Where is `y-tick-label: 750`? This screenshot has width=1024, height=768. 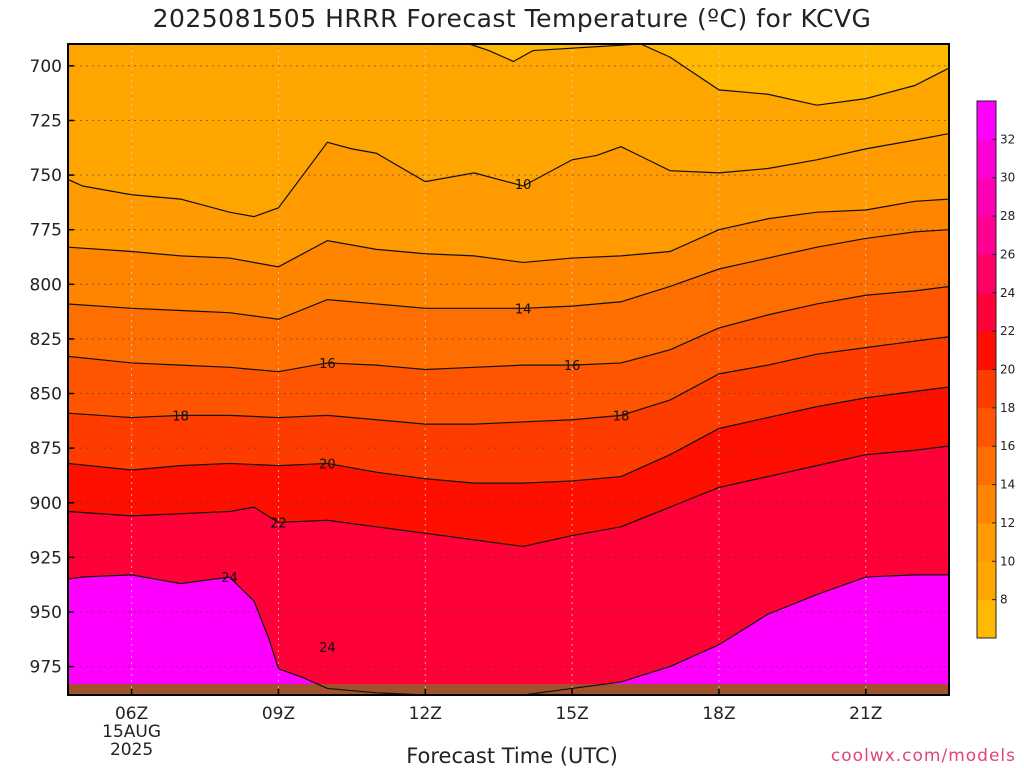 y-tick-label: 750 is located at coordinates (46, 176).